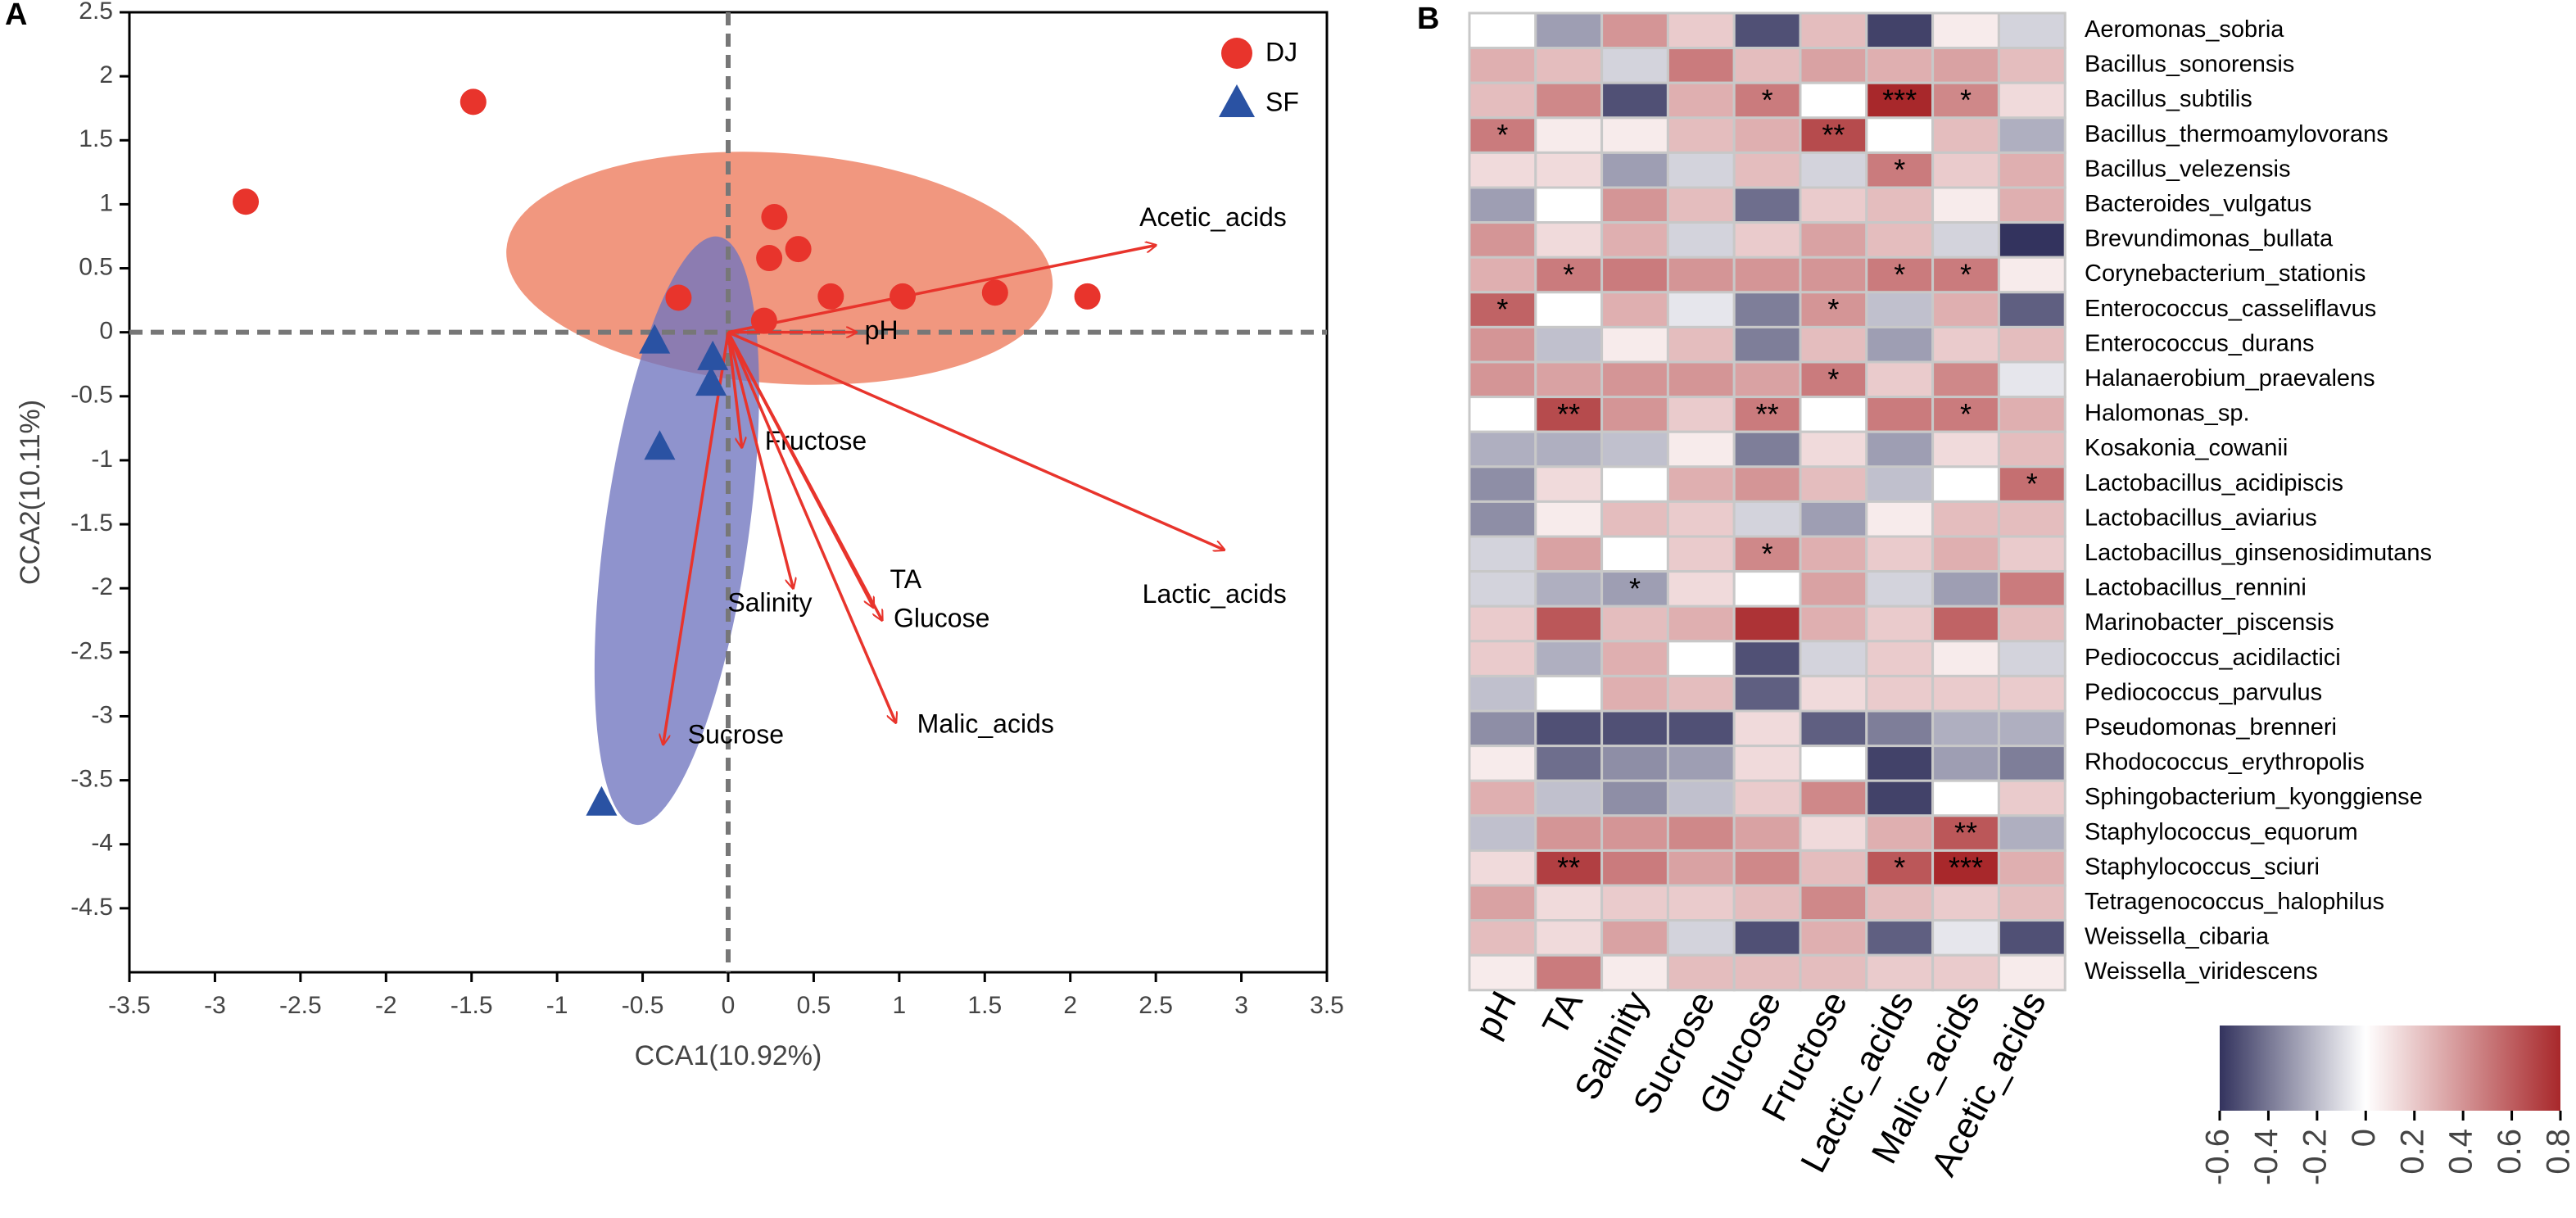 This screenshot has height=1218, width=2576. I want to click on point-dj, so click(246, 201).